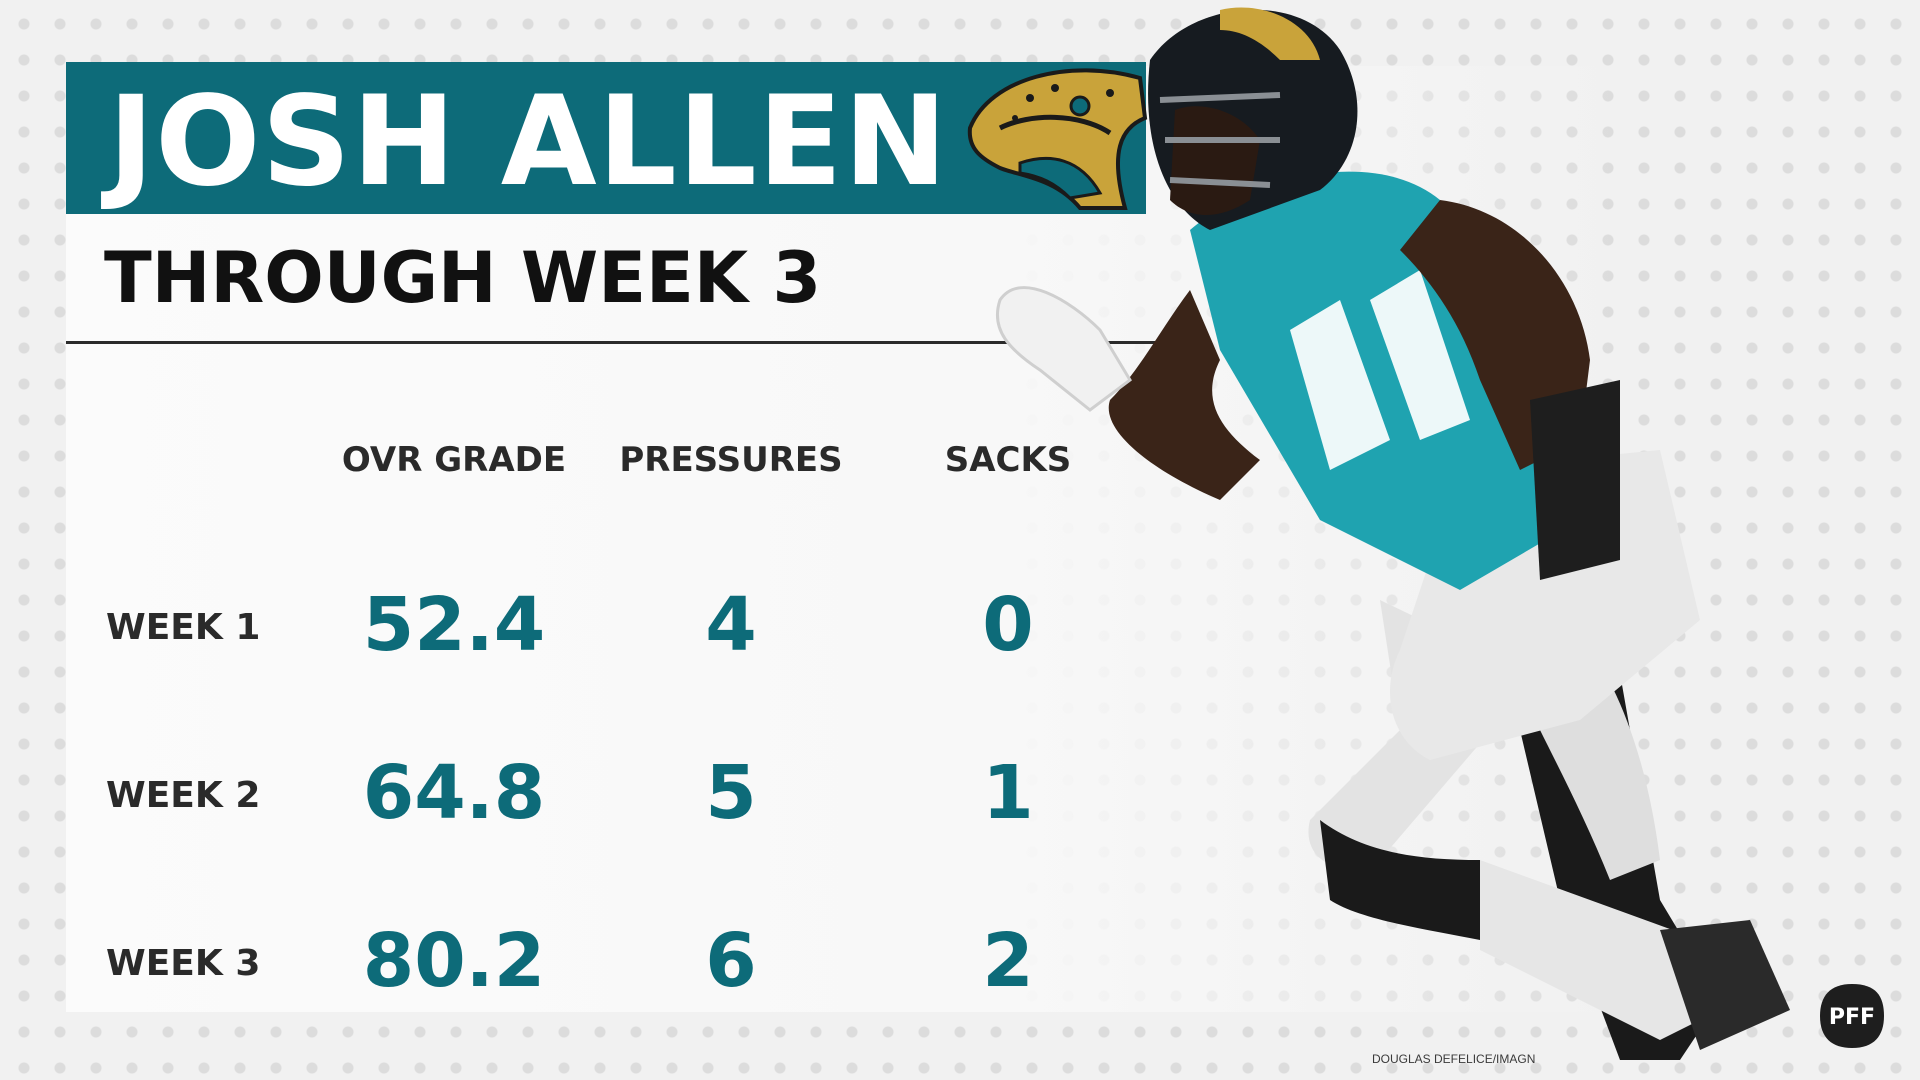  What do you see at coordinates (528, 142) in the screenshot?
I see `player-name-title: JOSH ALLEN` at bounding box center [528, 142].